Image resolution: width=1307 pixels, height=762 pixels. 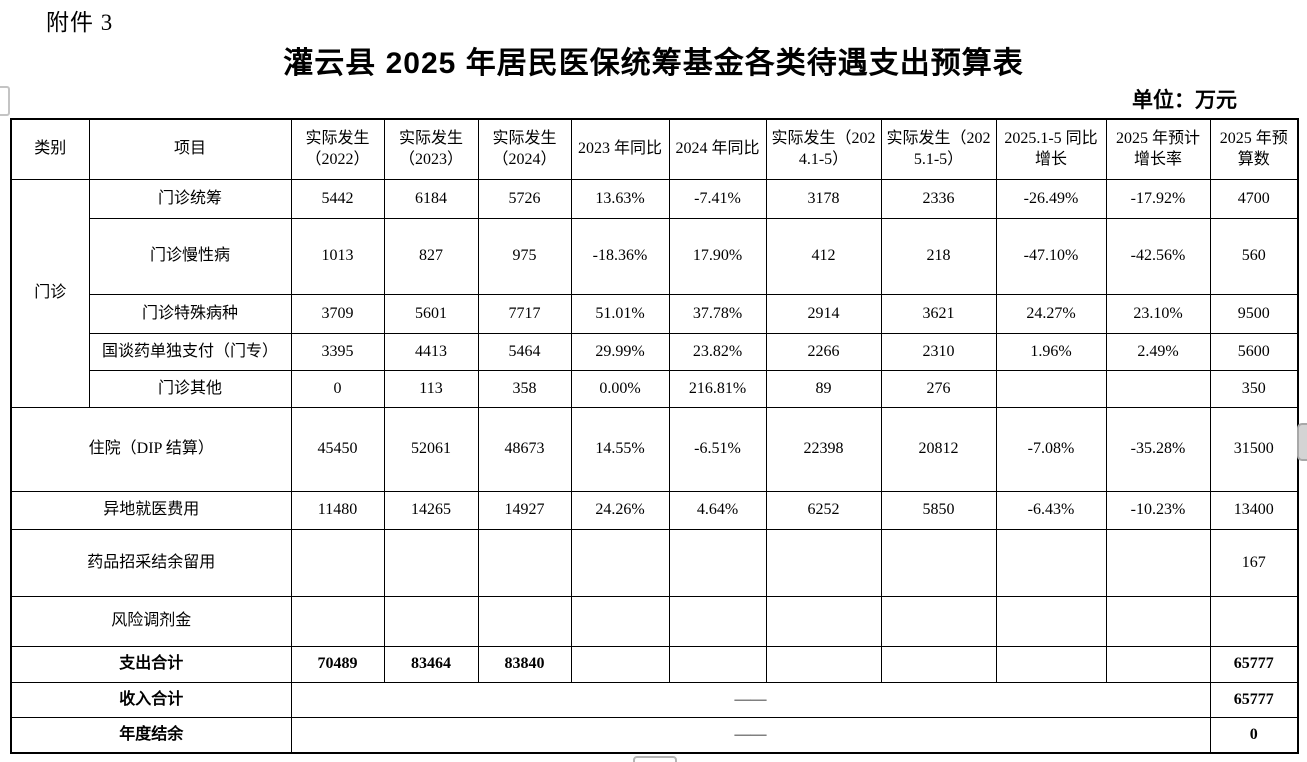 I want to click on data-cell: 3709, so click(x=337, y=313).